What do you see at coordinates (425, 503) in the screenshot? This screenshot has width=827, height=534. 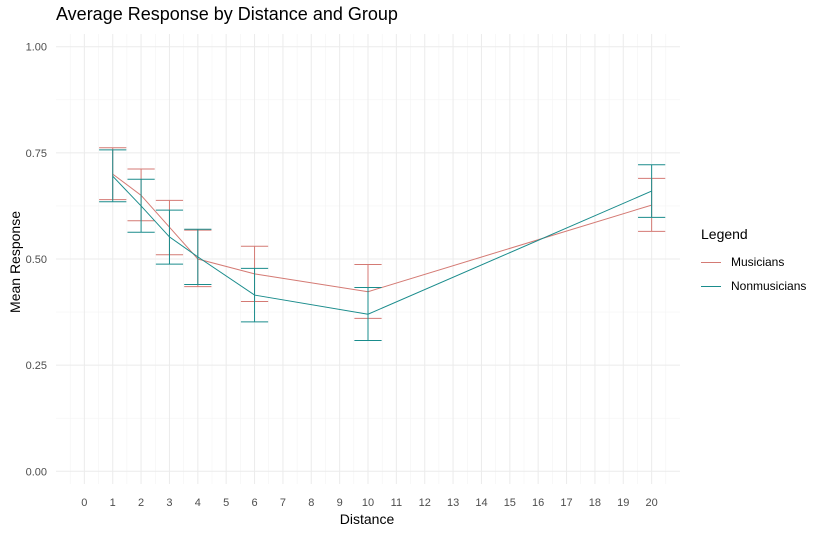 I see `x-tick-label: 12` at bounding box center [425, 503].